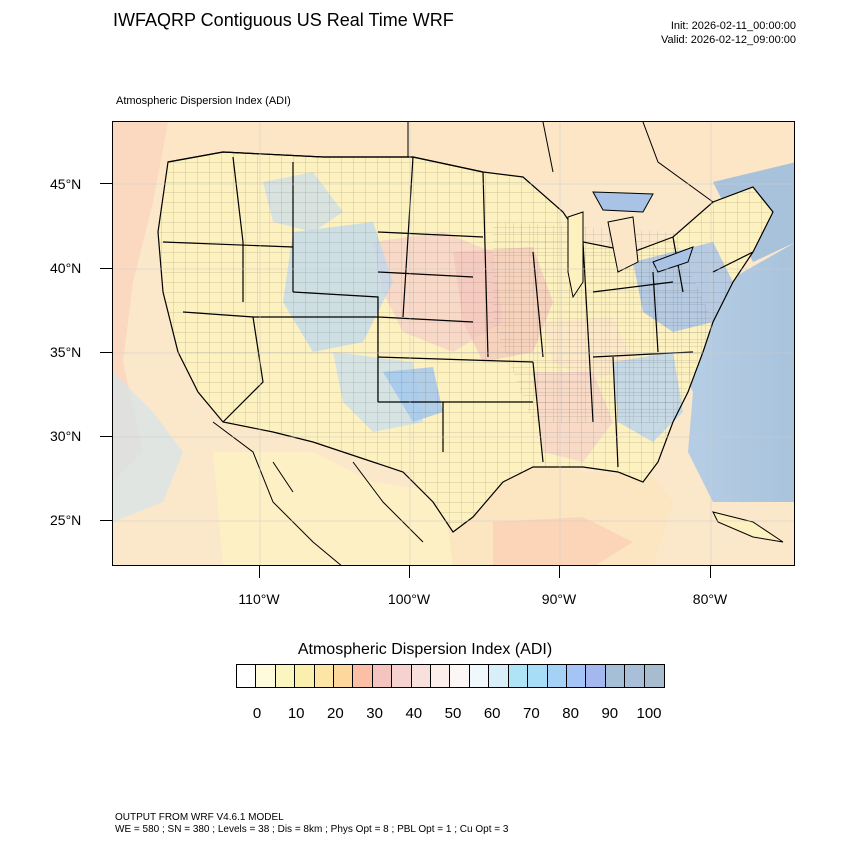 This screenshot has height=850, width=850. What do you see at coordinates (66, 352) in the screenshot?
I see `lat-label-35n: 35°N` at bounding box center [66, 352].